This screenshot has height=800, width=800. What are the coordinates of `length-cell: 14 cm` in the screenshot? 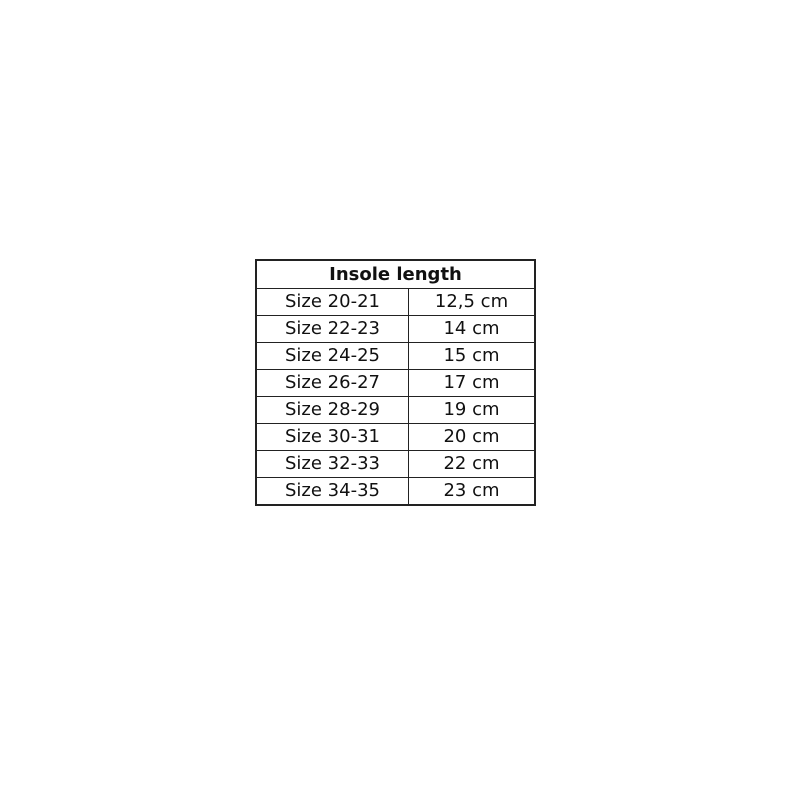 It's located at (472, 329).